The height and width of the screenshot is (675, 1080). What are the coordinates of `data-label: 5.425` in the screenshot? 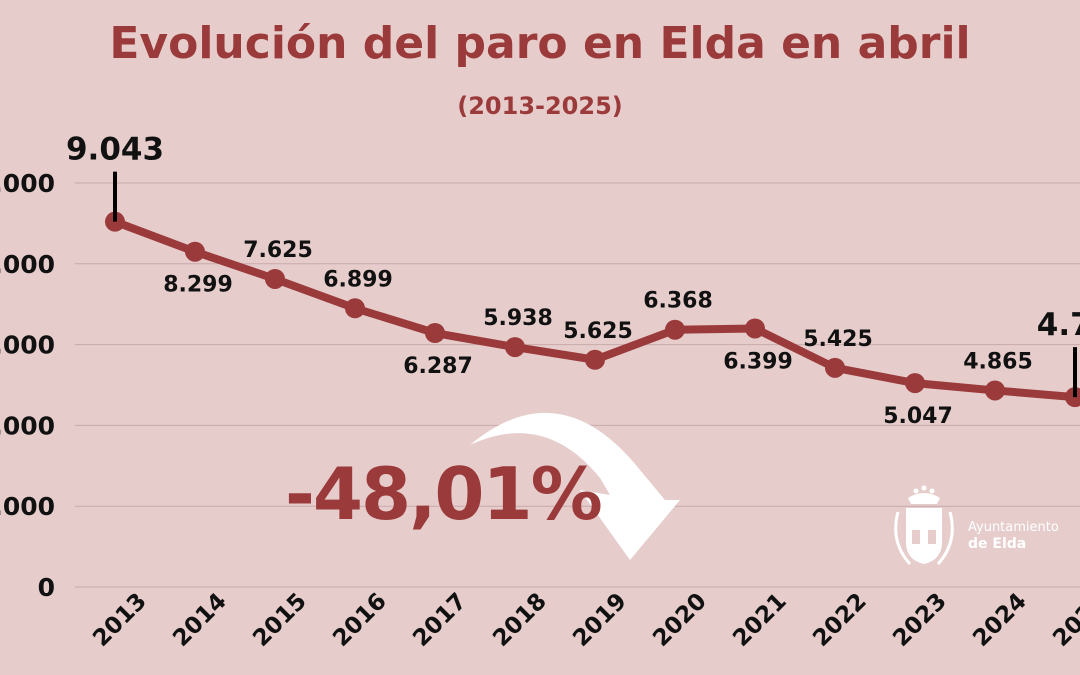 It's located at (838, 339).